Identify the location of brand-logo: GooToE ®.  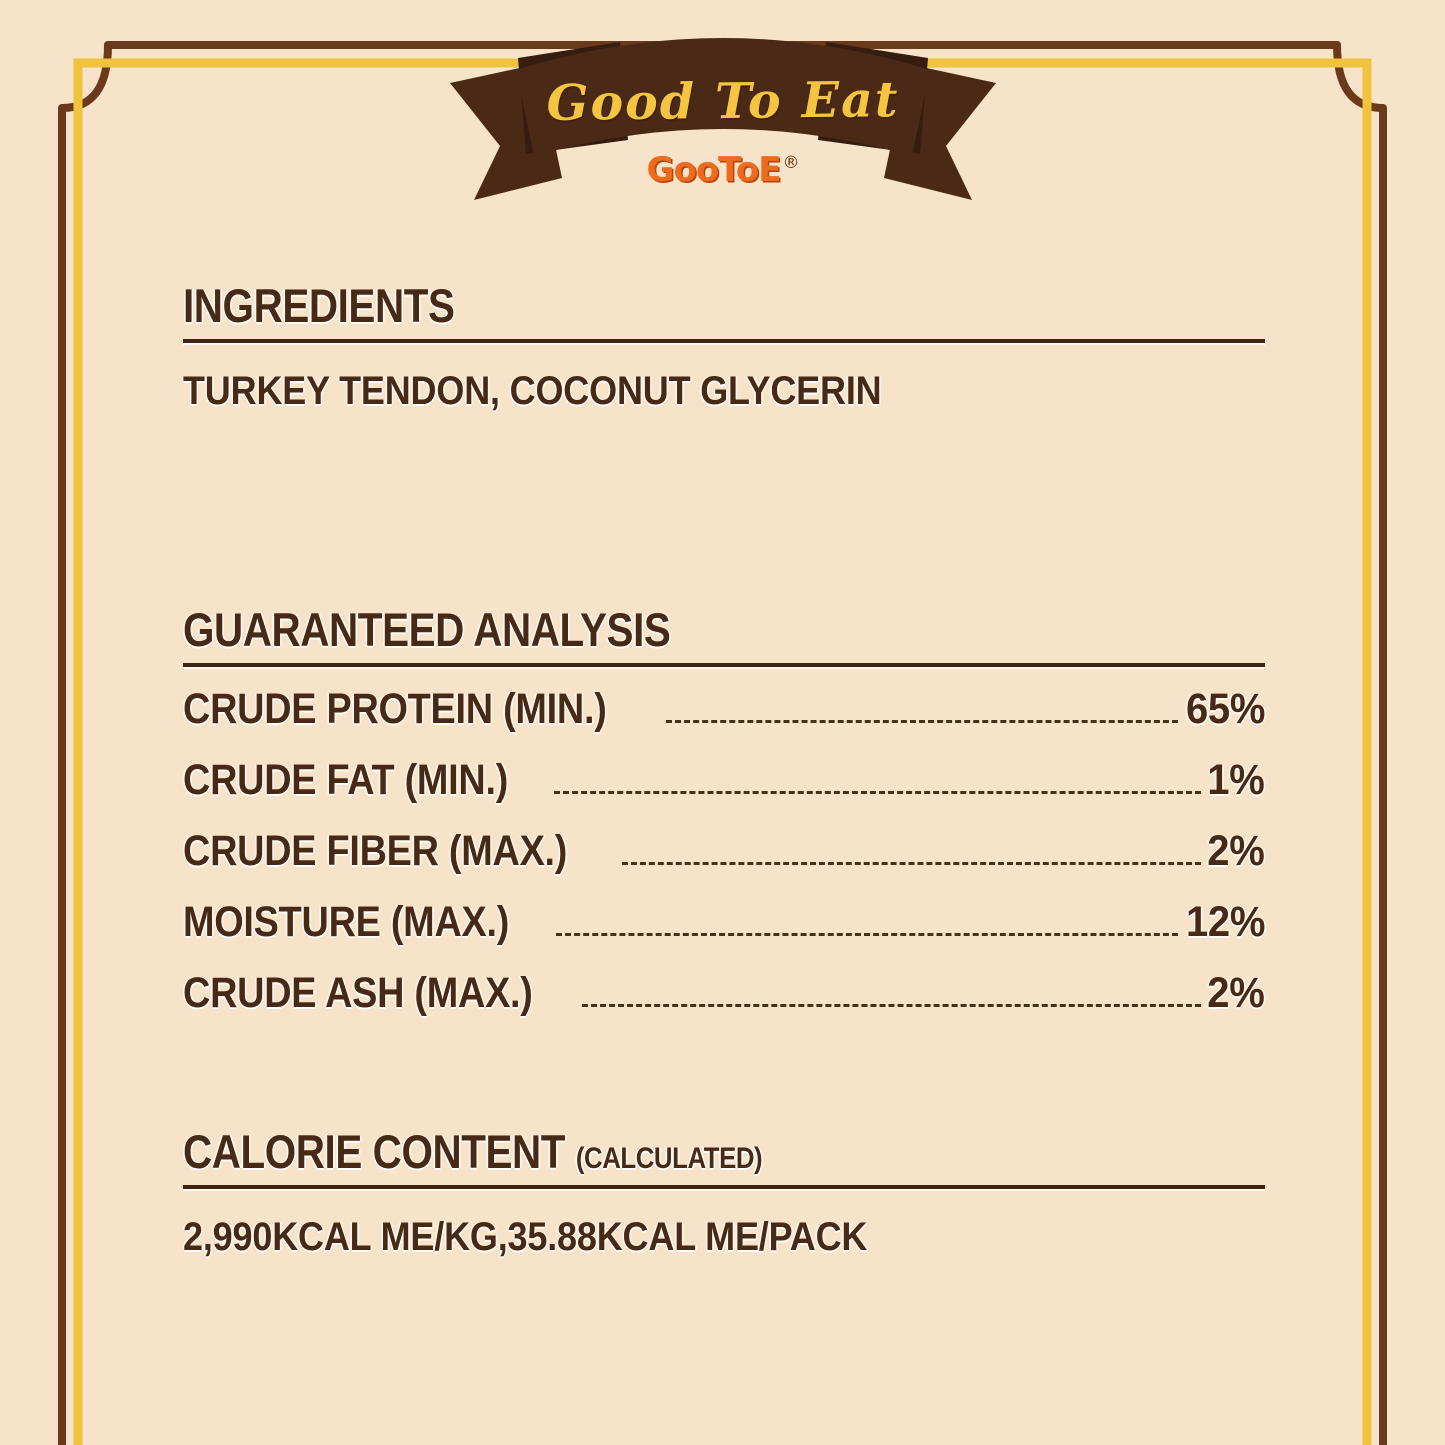
(723, 170).